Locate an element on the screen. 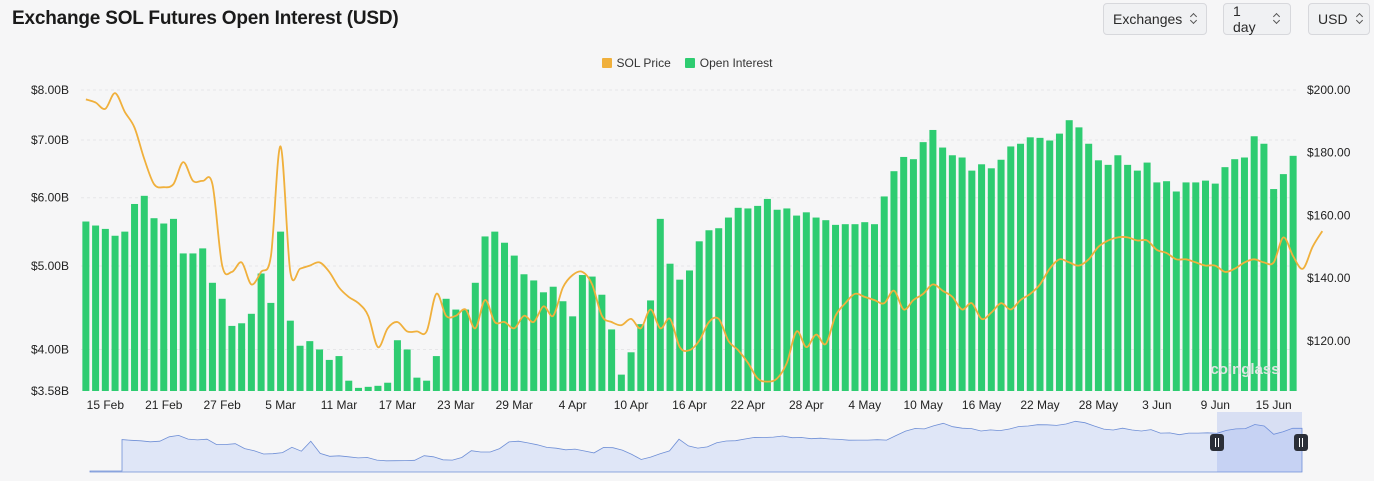  legend-item-open-interest: Open Interest is located at coordinates (728, 63).